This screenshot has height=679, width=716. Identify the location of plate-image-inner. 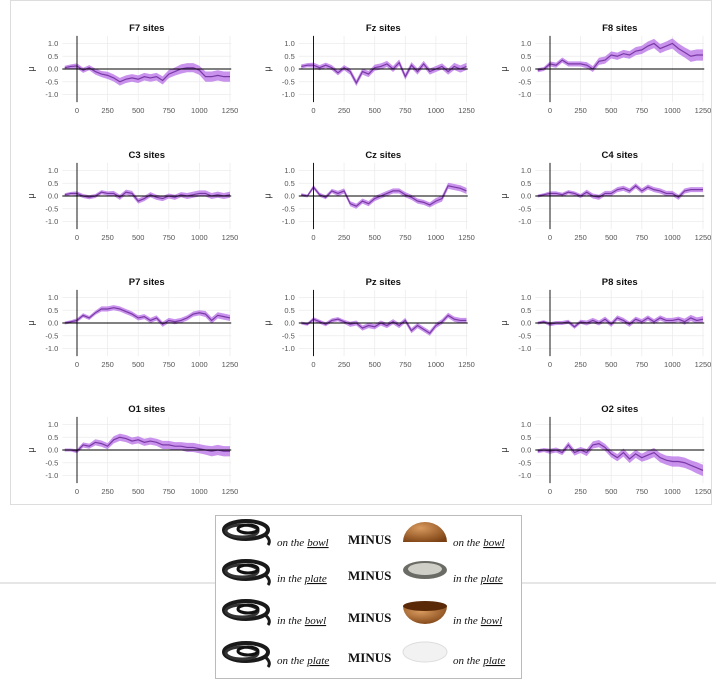
(425, 569).